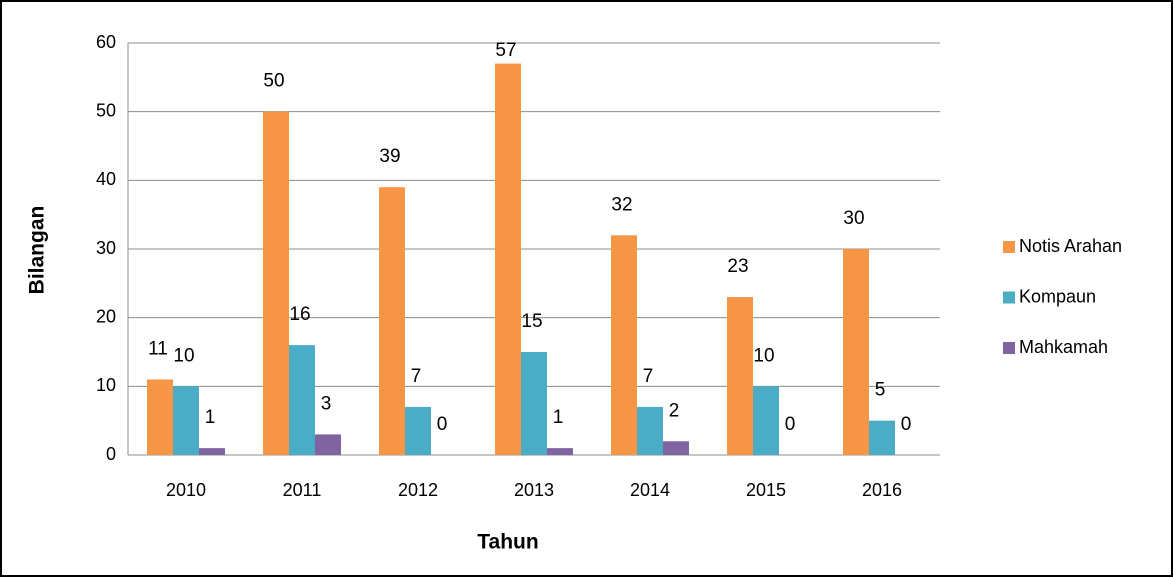  Describe the element at coordinates (273, 81) in the screenshot. I see `value-label: 50` at that location.